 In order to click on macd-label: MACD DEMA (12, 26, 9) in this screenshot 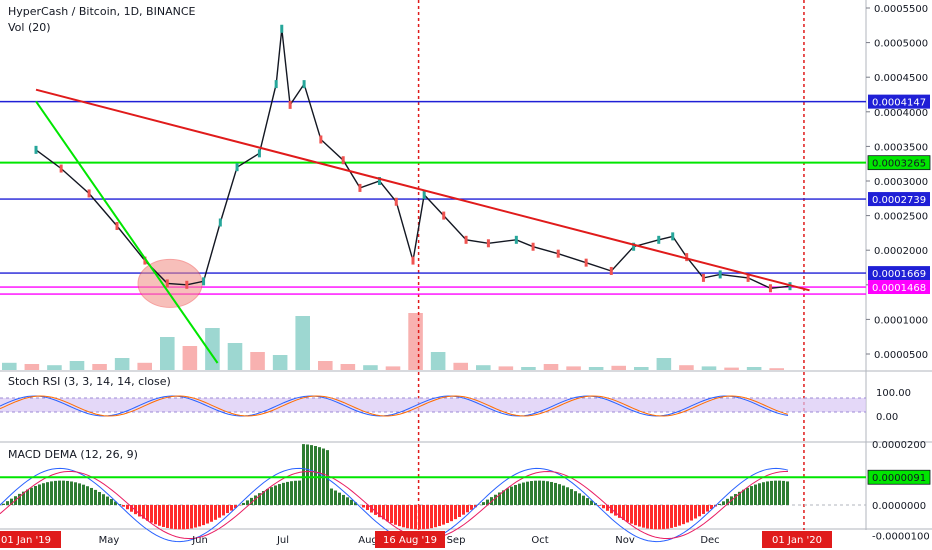, I will do `click(73, 454)`.